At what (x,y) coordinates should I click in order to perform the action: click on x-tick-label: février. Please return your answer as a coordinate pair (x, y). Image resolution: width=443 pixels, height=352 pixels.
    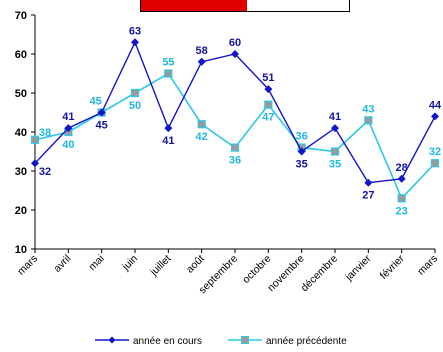
    Looking at the image, I should click on (392, 266).